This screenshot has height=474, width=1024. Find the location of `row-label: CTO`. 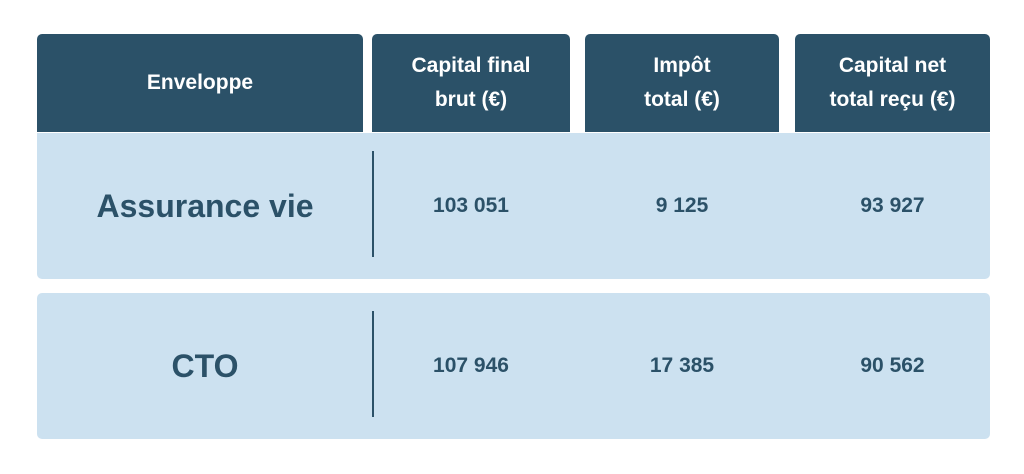

row-label: CTO is located at coordinates (205, 365).